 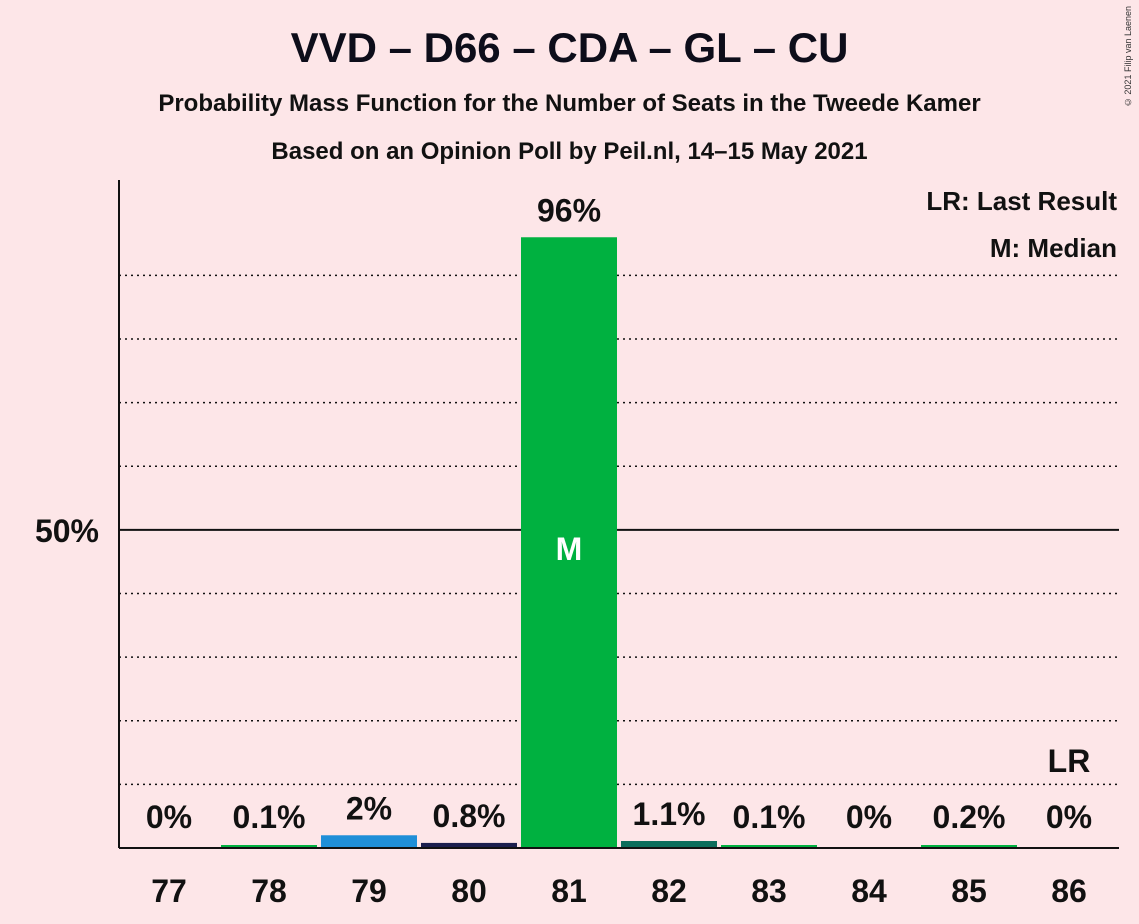 I want to click on value-label-78: 0.1%, so click(x=269, y=817).